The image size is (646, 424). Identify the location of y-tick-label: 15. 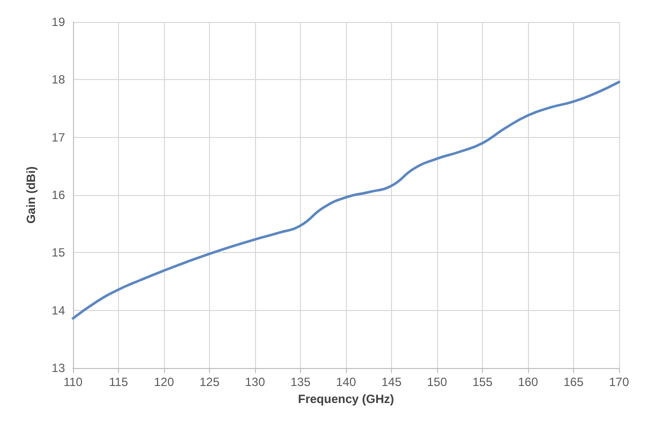
(59, 253).